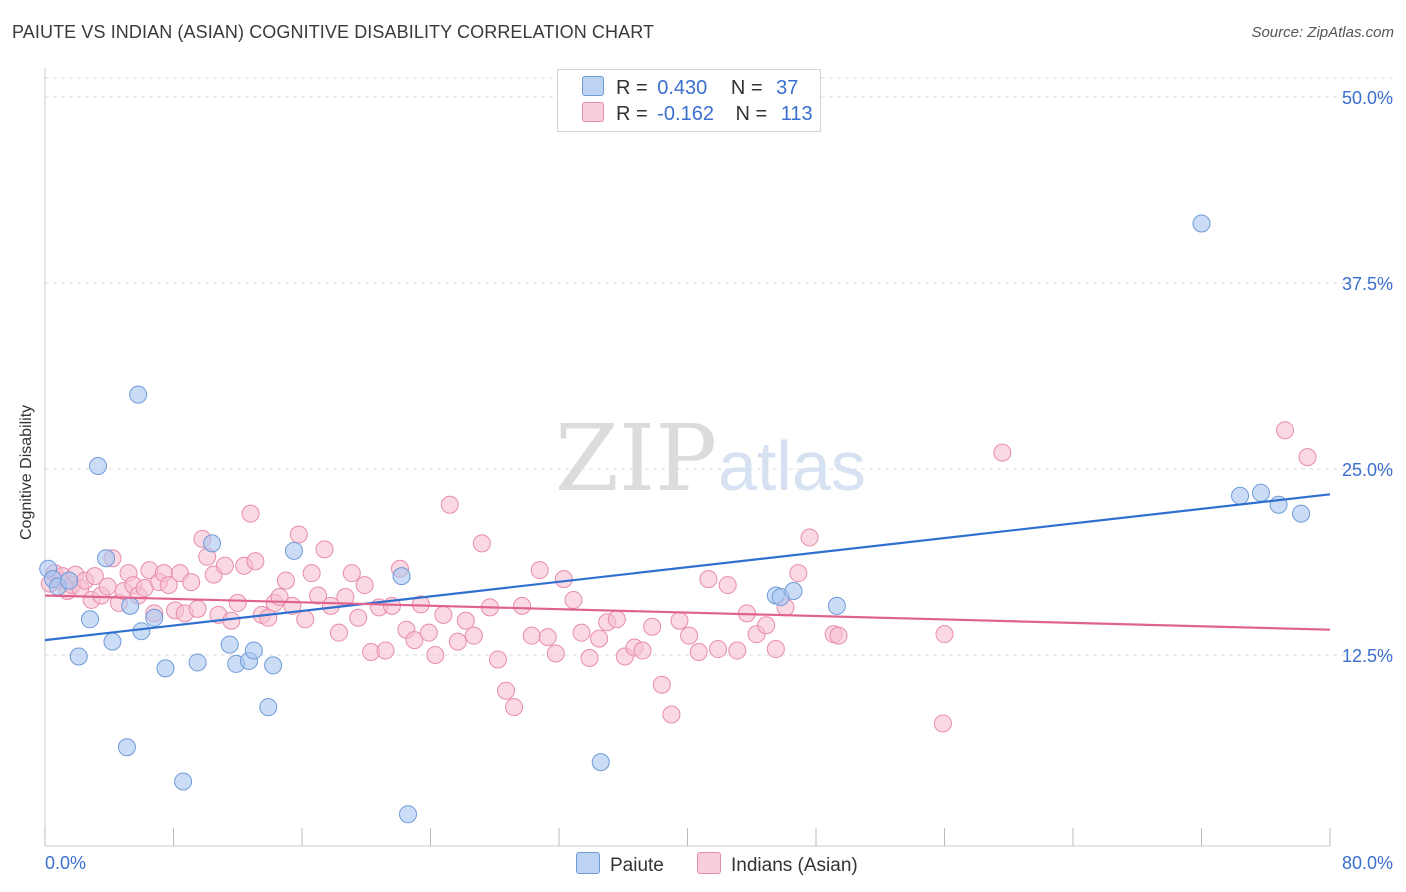 The image size is (1406, 892). I want to click on stats-row-indians: R = -0.162 N = 113, so click(697, 114).